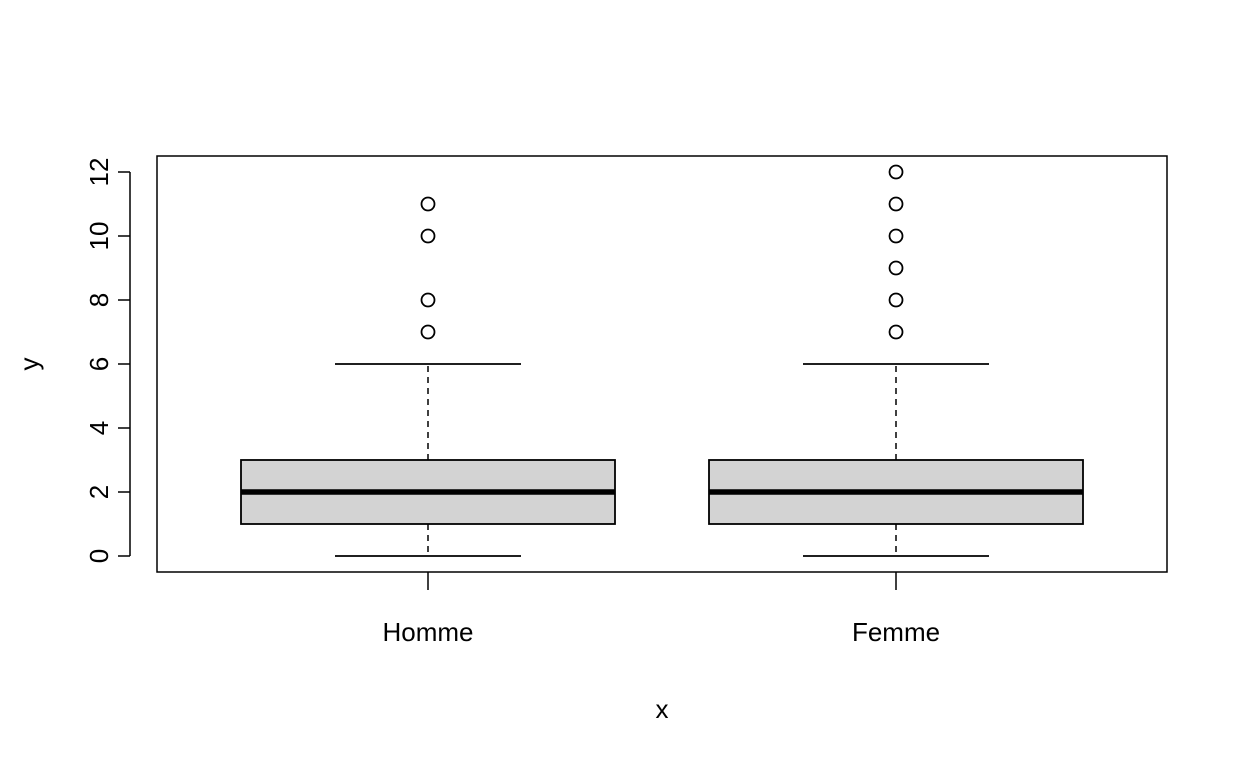 This screenshot has height=768, width=1248. Describe the element at coordinates (99, 364) in the screenshot. I see `y-tick-label: 6` at that location.